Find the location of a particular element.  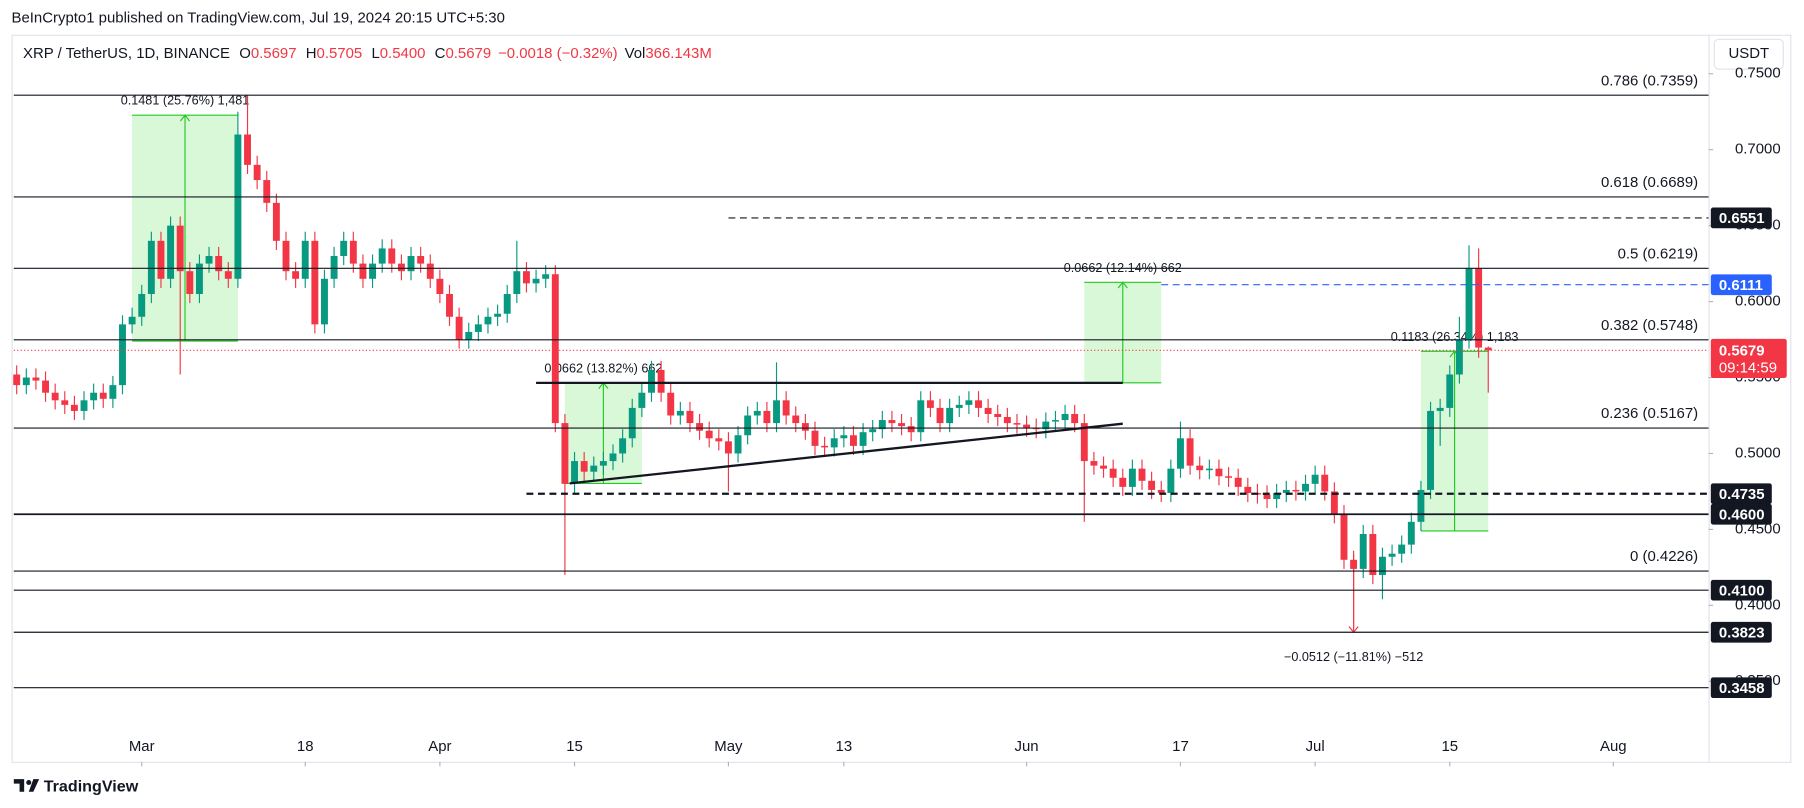

x-tick-label: 17 is located at coordinates (1180, 746).